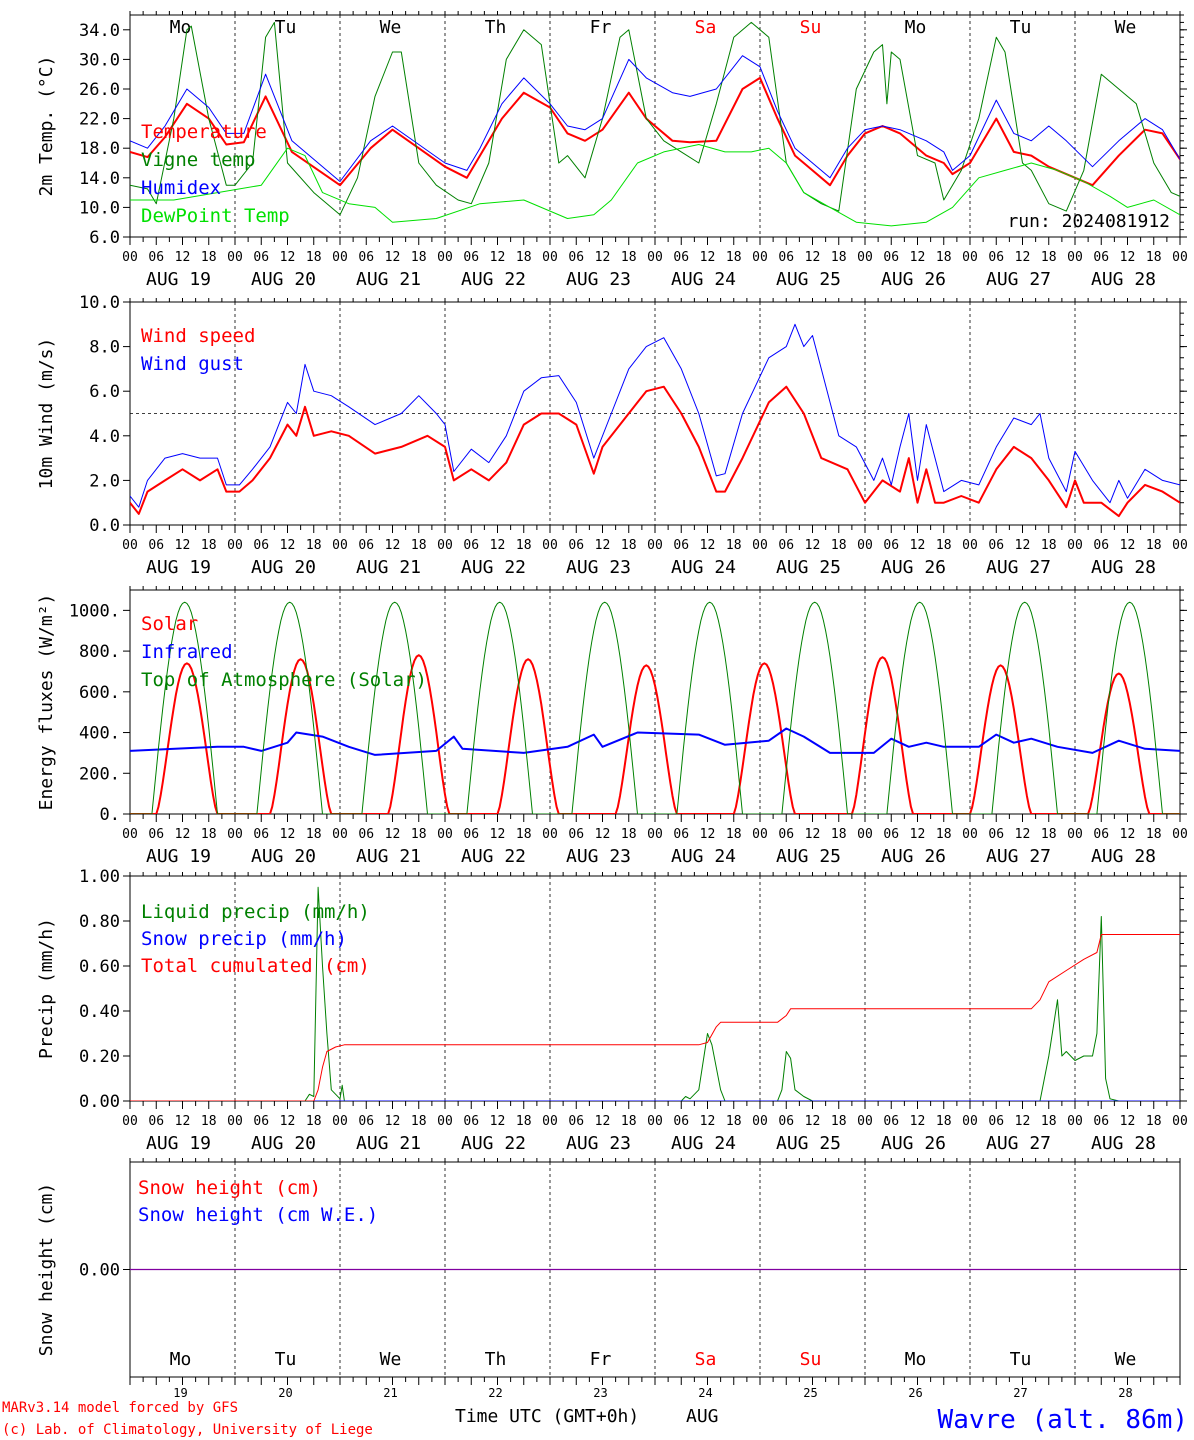 This screenshot has width=1194, height=1440. What do you see at coordinates (255, 912) in the screenshot?
I see `legend-label: Liquid precip (mm/h)` at bounding box center [255, 912].